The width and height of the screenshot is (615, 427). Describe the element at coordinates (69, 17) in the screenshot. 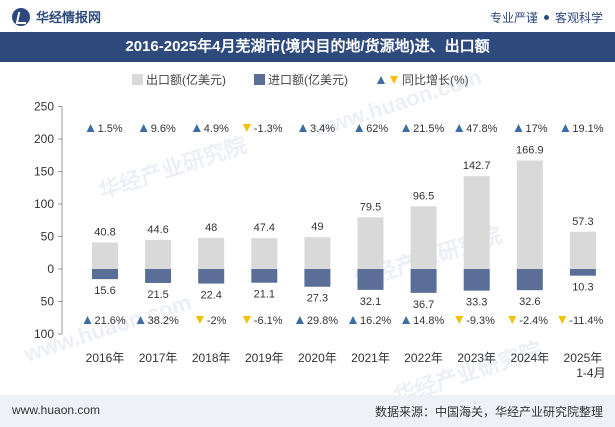

I see `brand-name: 华经情报网` at that location.